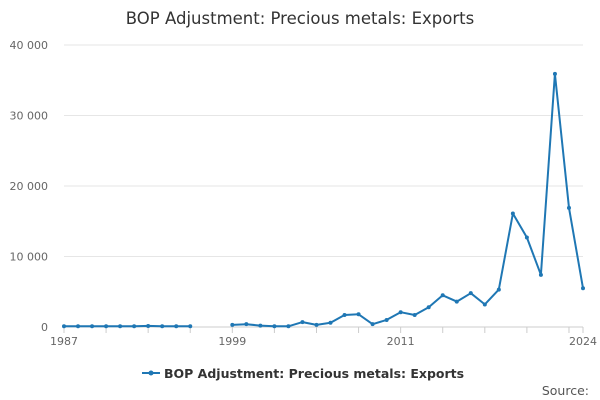  Describe the element at coordinates (323, 337) in the screenshot. I see `x-axis: 1987 1999 2011 2024` at that location.